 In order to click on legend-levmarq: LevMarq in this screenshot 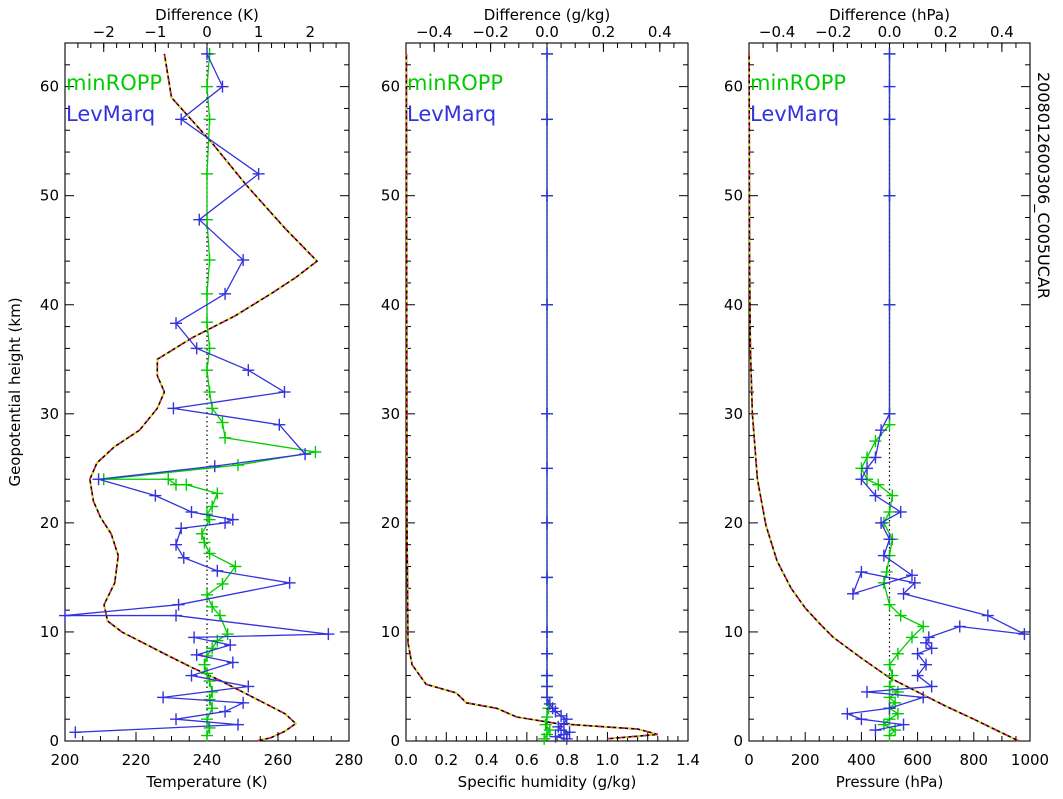, I will do `click(110, 114)`.